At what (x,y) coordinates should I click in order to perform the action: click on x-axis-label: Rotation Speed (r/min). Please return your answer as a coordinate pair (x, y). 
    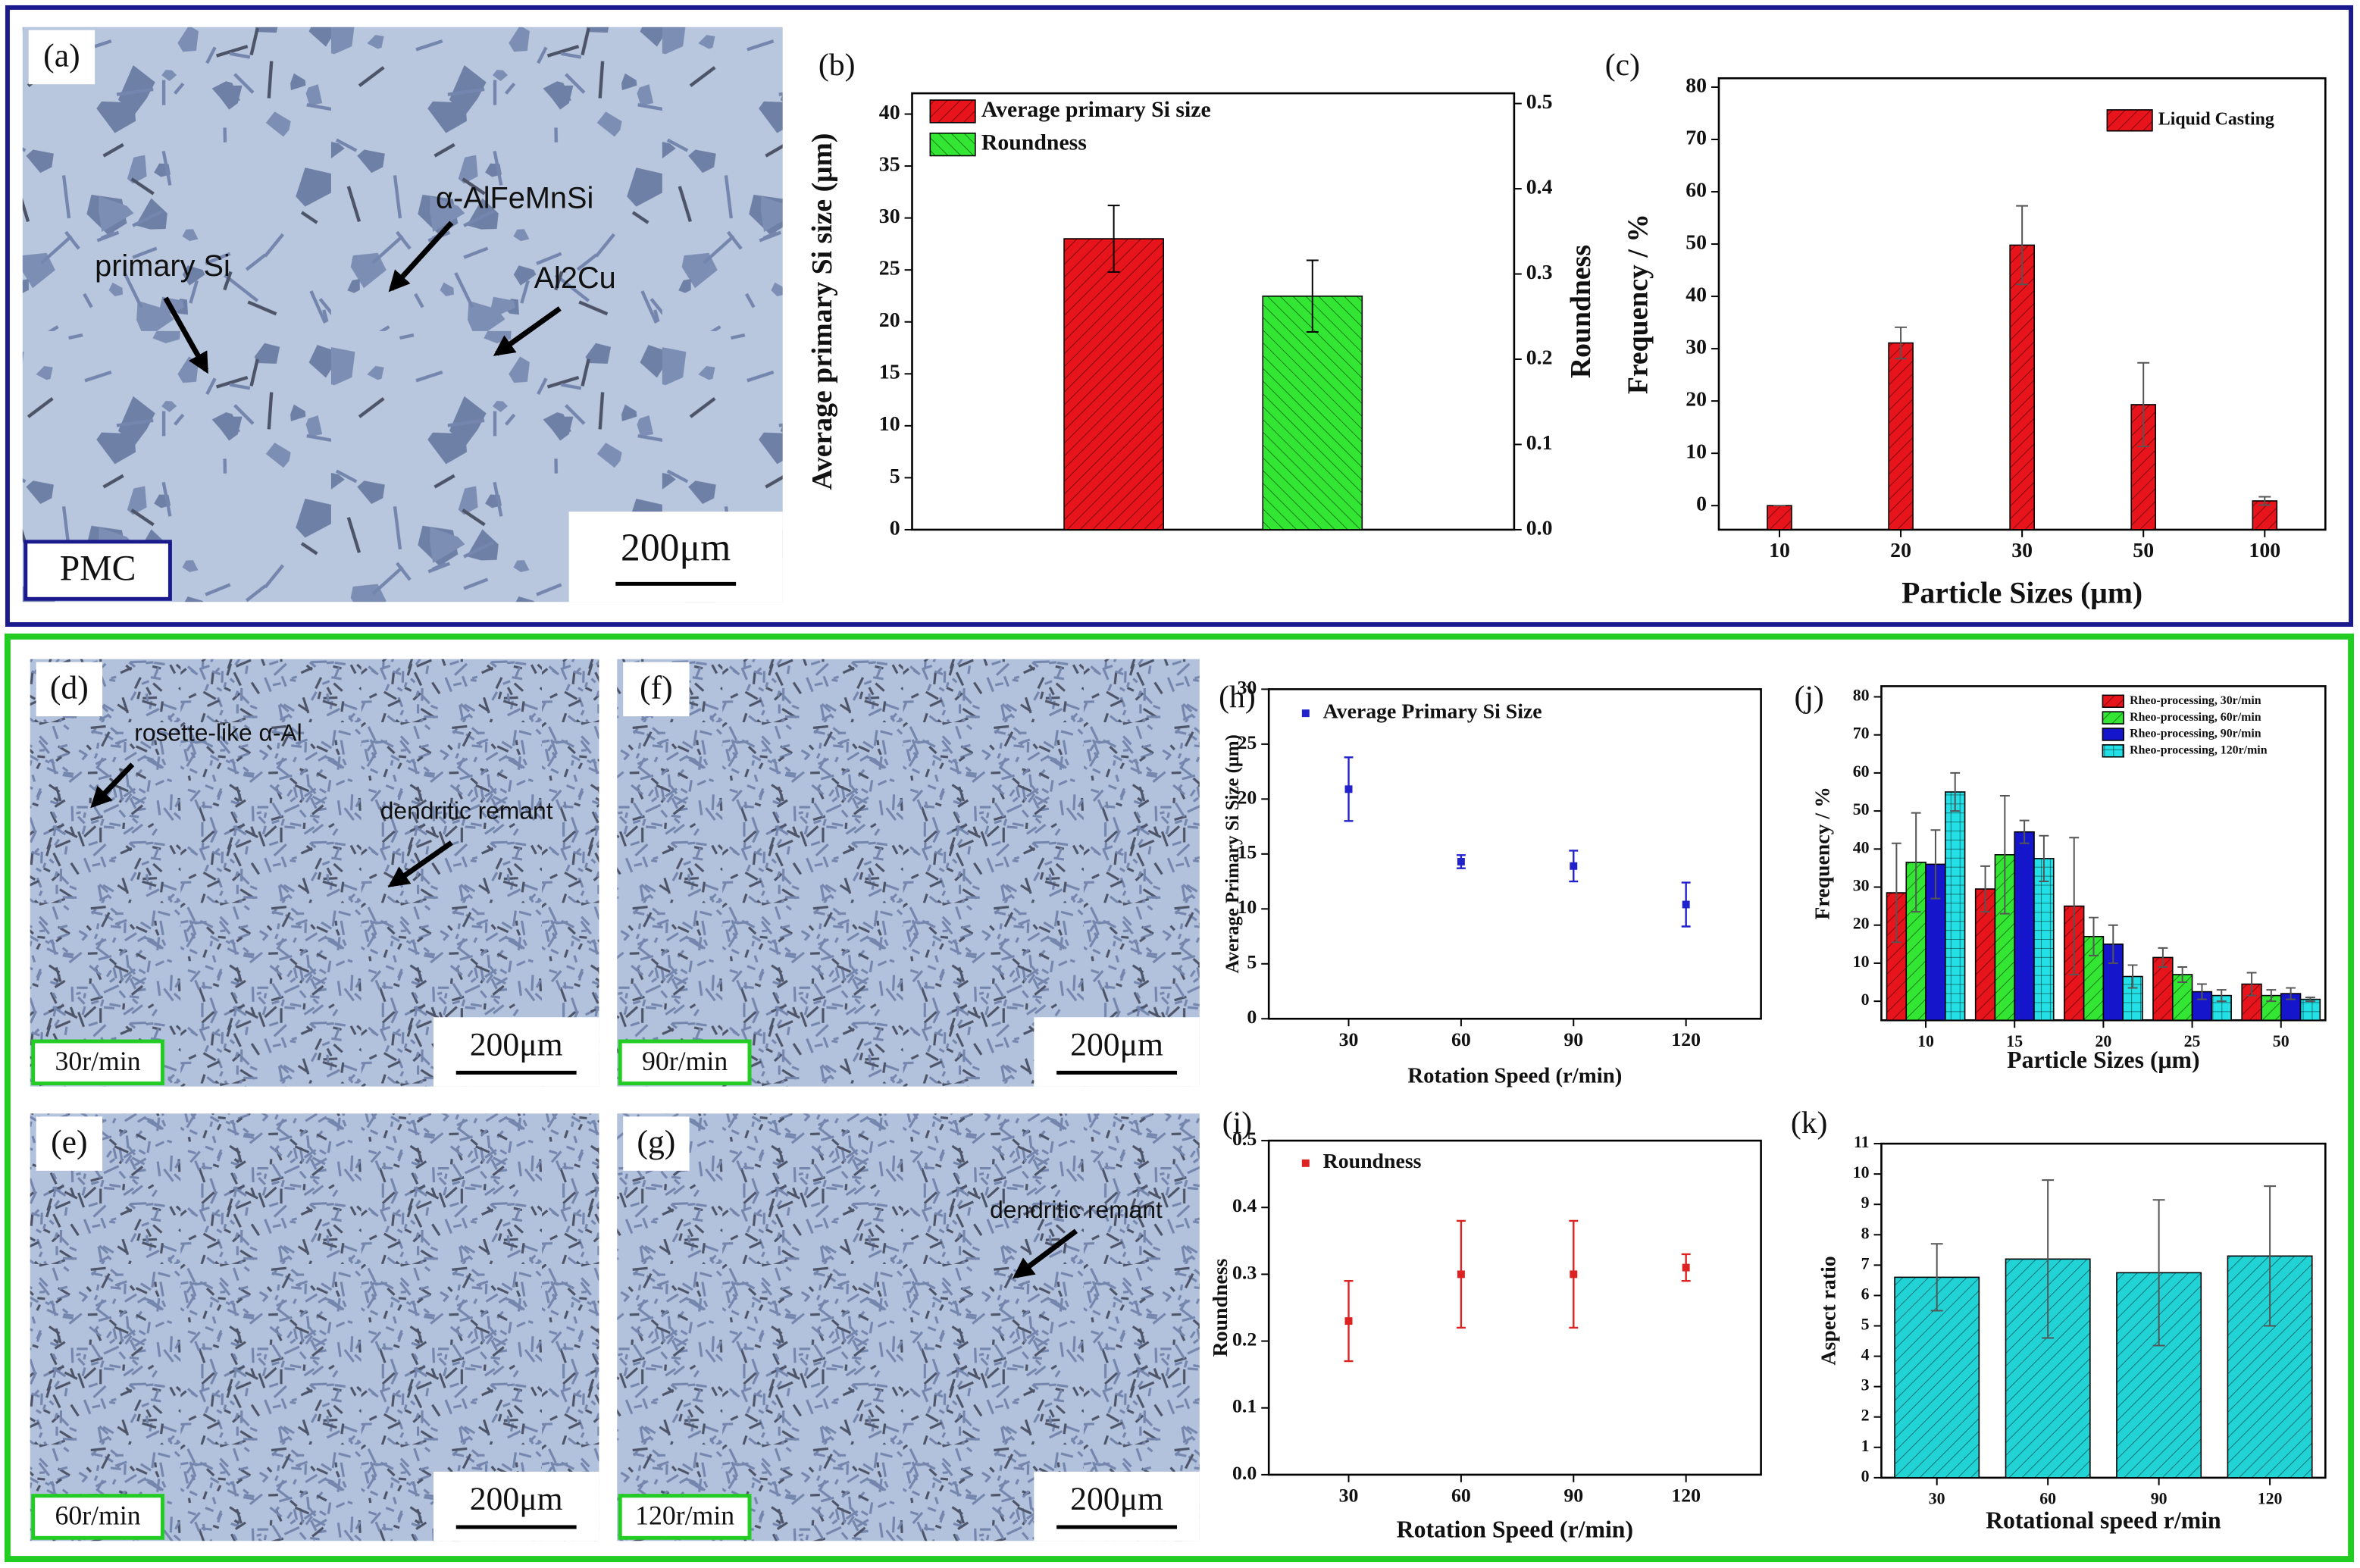
    Looking at the image, I should click on (1514, 1075).